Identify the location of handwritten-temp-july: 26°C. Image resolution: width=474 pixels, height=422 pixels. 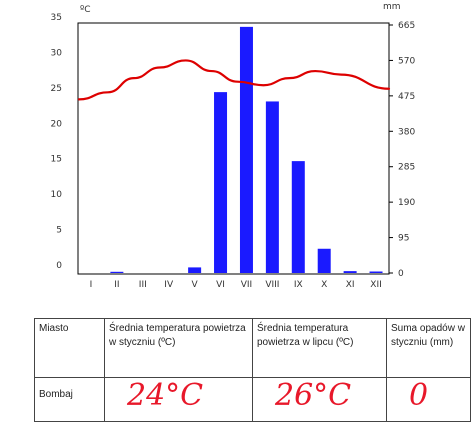
(313, 395).